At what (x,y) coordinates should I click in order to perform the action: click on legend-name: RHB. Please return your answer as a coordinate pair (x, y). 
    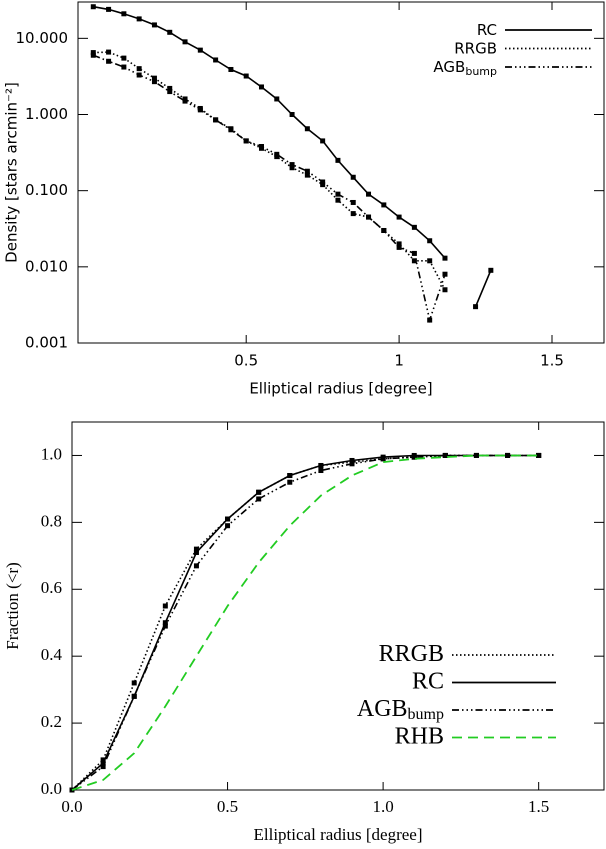
    Looking at the image, I should click on (419, 736).